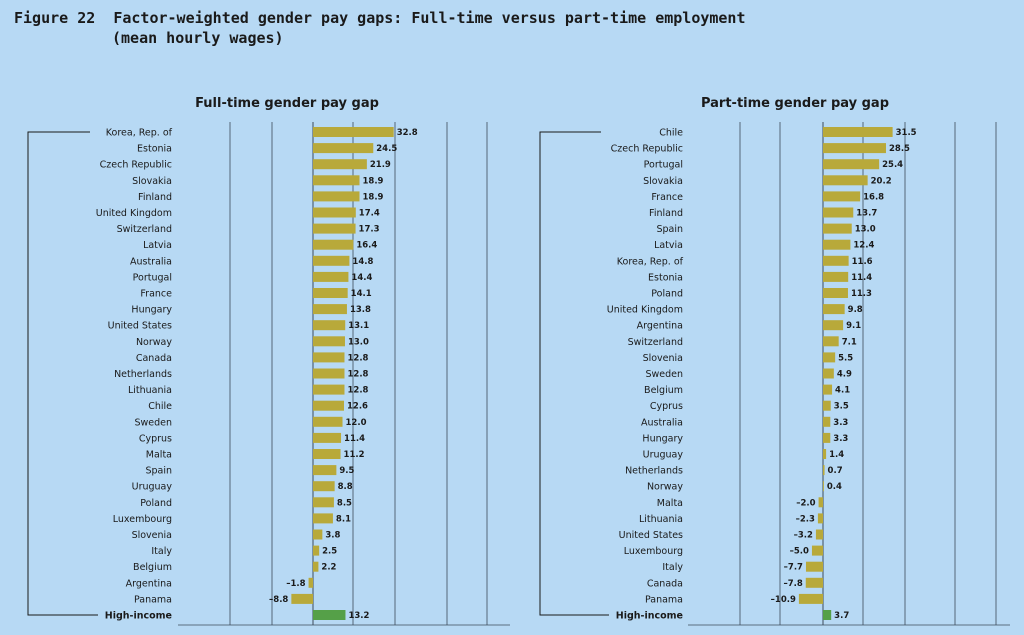 This screenshot has width=1024, height=635. Describe the element at coordinates (139, 133) in the screenshot. I see `full-time-category-label: Korea, Rep. of` at that location.